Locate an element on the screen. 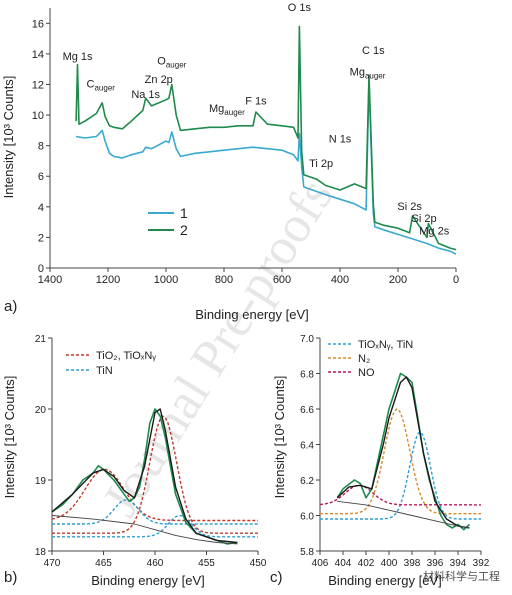 The width and height of the screenshot is (512, 595). survey-y-tick-label: 14 is located at coordinates (38, 55).